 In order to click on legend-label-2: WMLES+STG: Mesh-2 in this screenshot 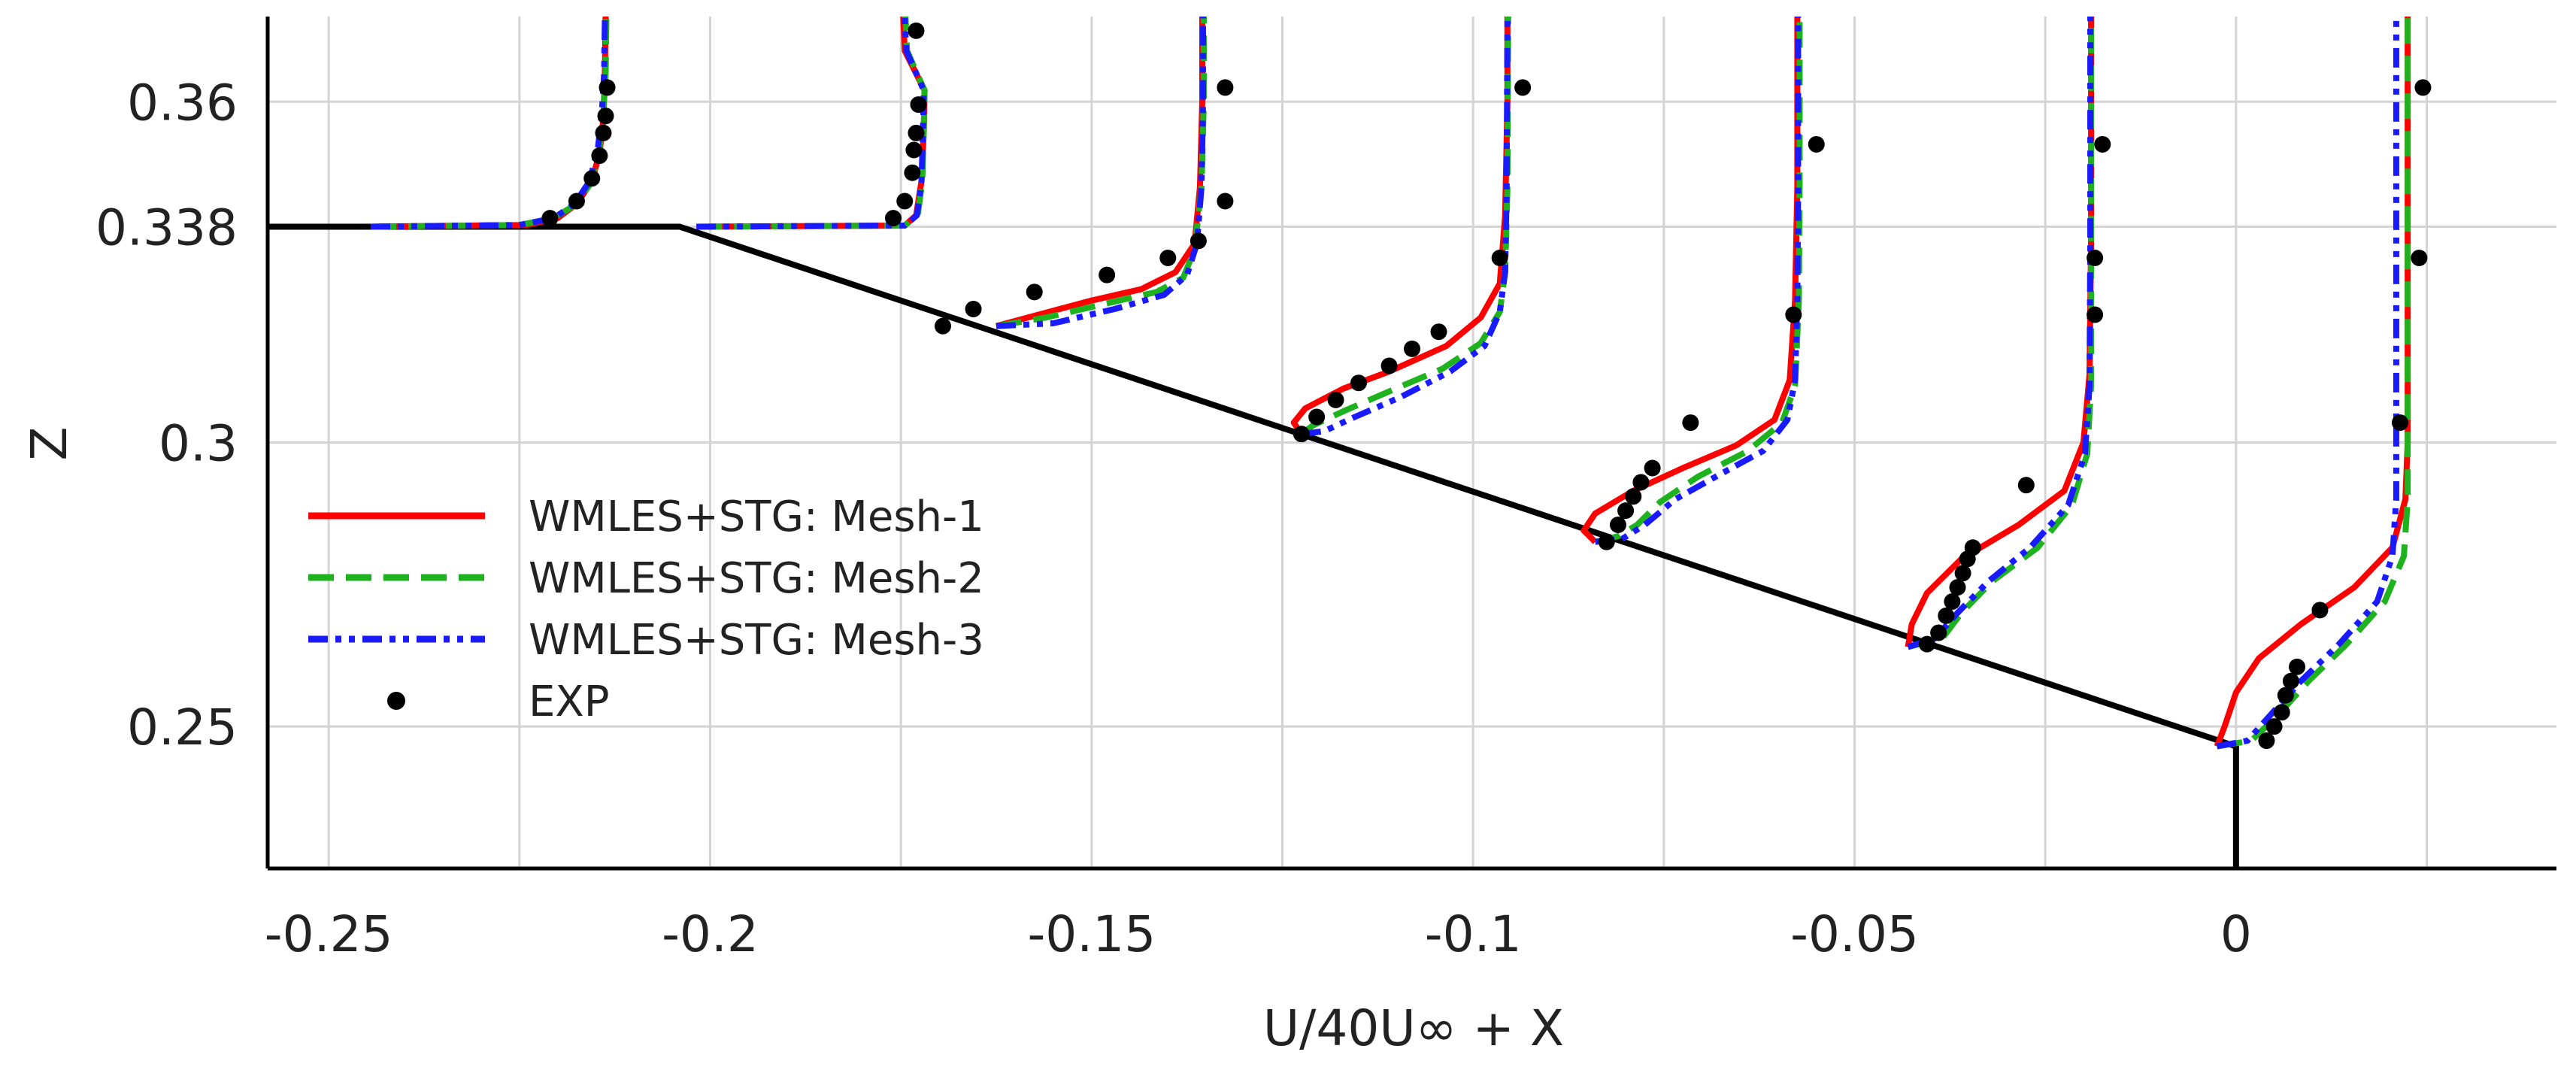, I will do `click(756, 578)`.